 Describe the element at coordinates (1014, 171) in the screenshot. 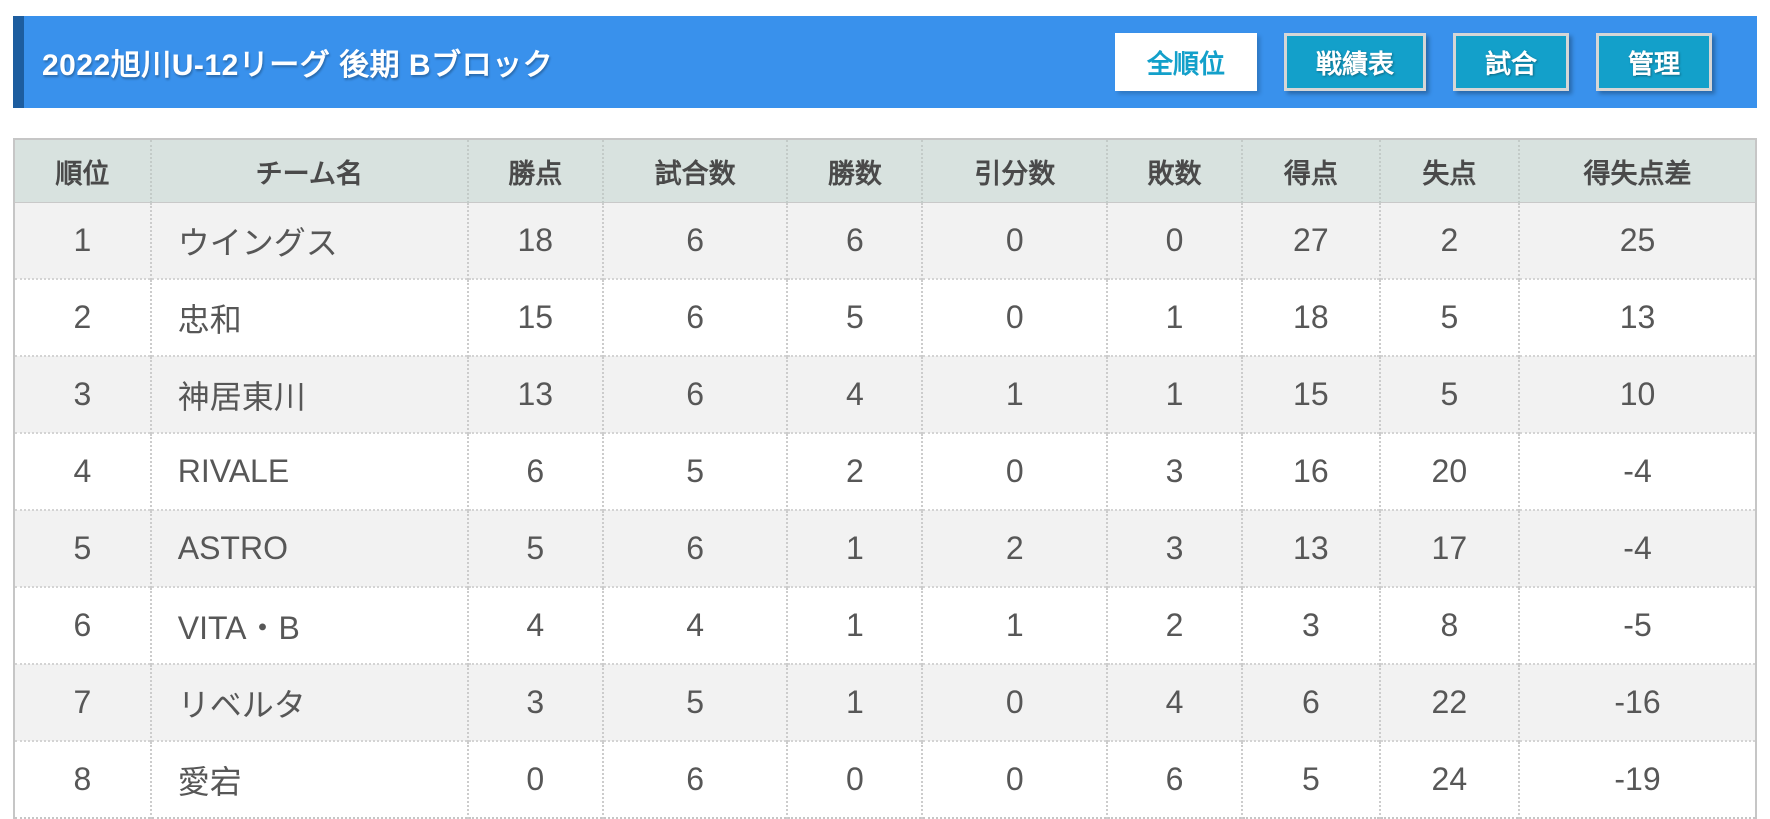

I see `column-header: 引分数` at that location.